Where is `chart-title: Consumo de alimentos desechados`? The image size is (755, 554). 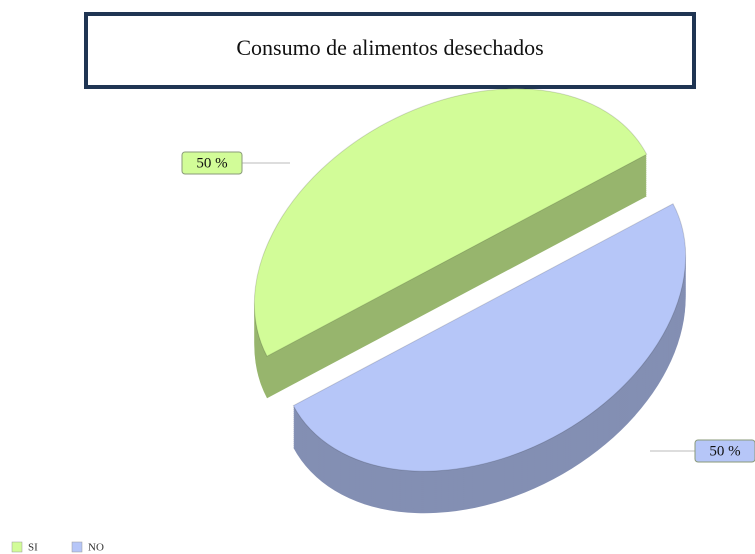 chart-title: Consumo de alimentos desechados is located at coordinates (389, 47).